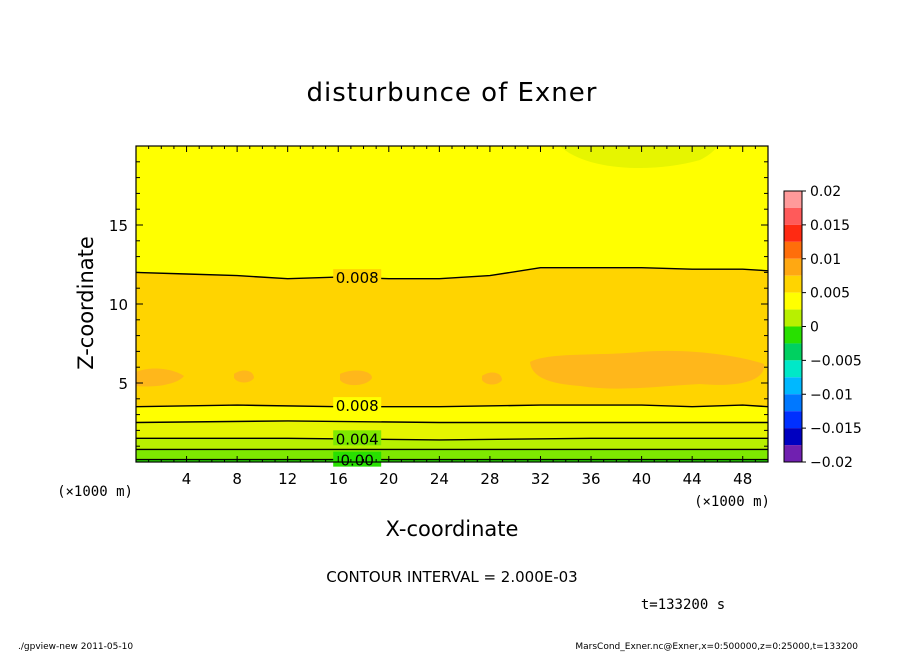 Image resolution: width=904 pixels, height=654 pixels. What do you see at coordinates (237, 479) in the screenshot?
I see `x-tick-label: 8` at bounding box center [237, 479].